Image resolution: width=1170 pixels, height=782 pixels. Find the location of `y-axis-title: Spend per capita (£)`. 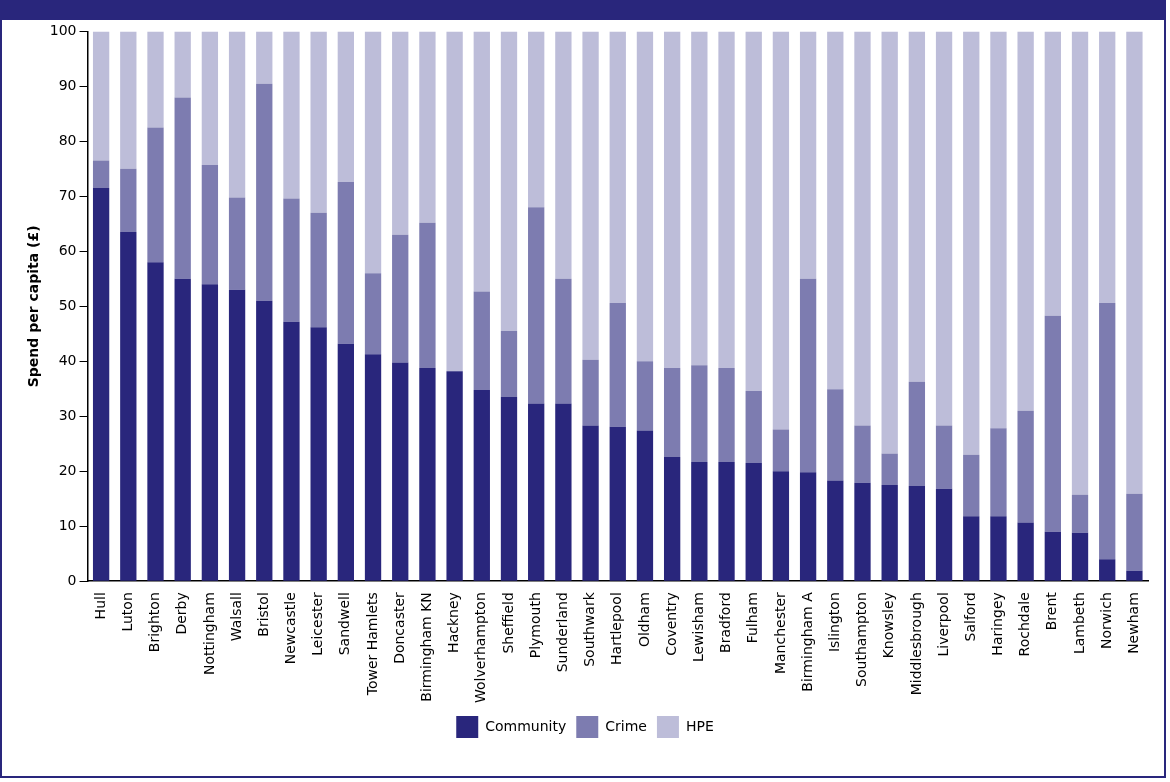

y-axis-title: Spend per capita (£) is located at coordinates (33, 306).